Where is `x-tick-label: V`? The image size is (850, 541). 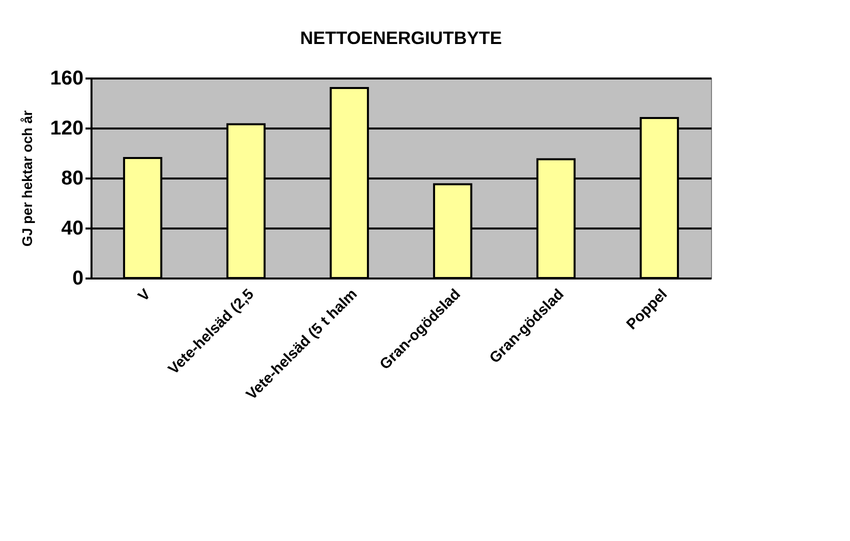
x-tick-label: V is located at coordinates (144, 295).